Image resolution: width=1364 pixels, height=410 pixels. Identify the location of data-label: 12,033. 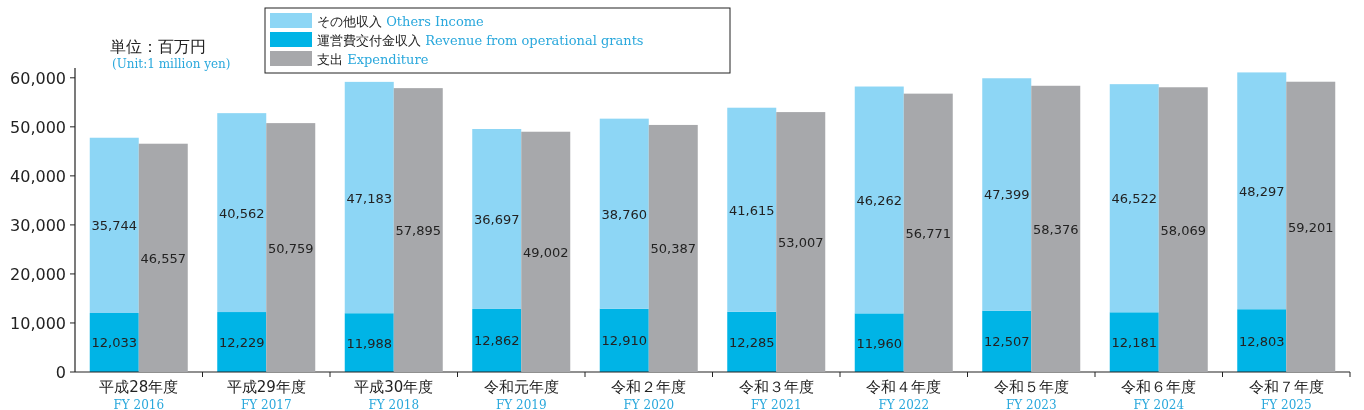
(114, 343).